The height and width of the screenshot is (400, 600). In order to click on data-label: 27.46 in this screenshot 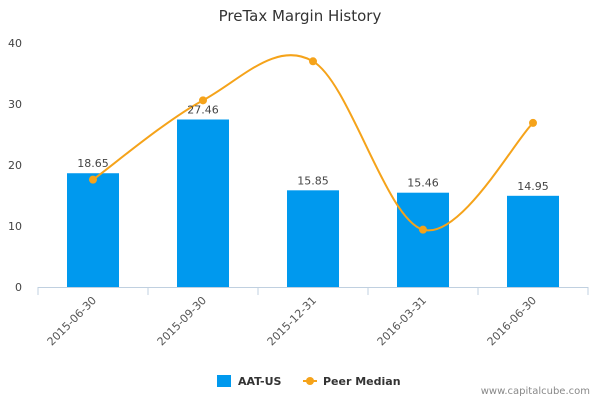, I will do `click(203, 109)`.